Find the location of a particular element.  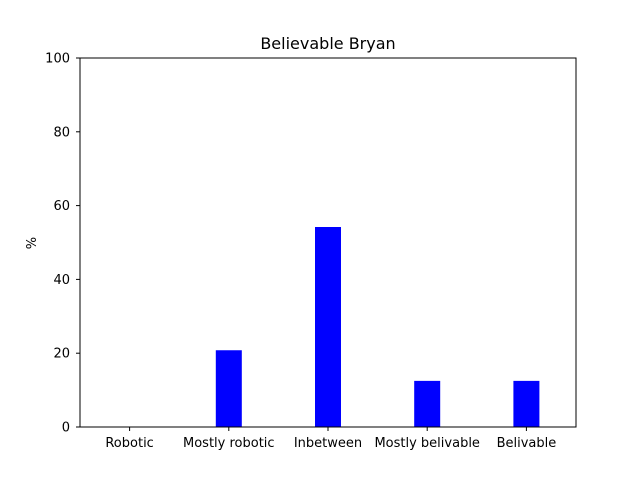

chart-title: Believable Bryan is located at coordinates (327, 43).